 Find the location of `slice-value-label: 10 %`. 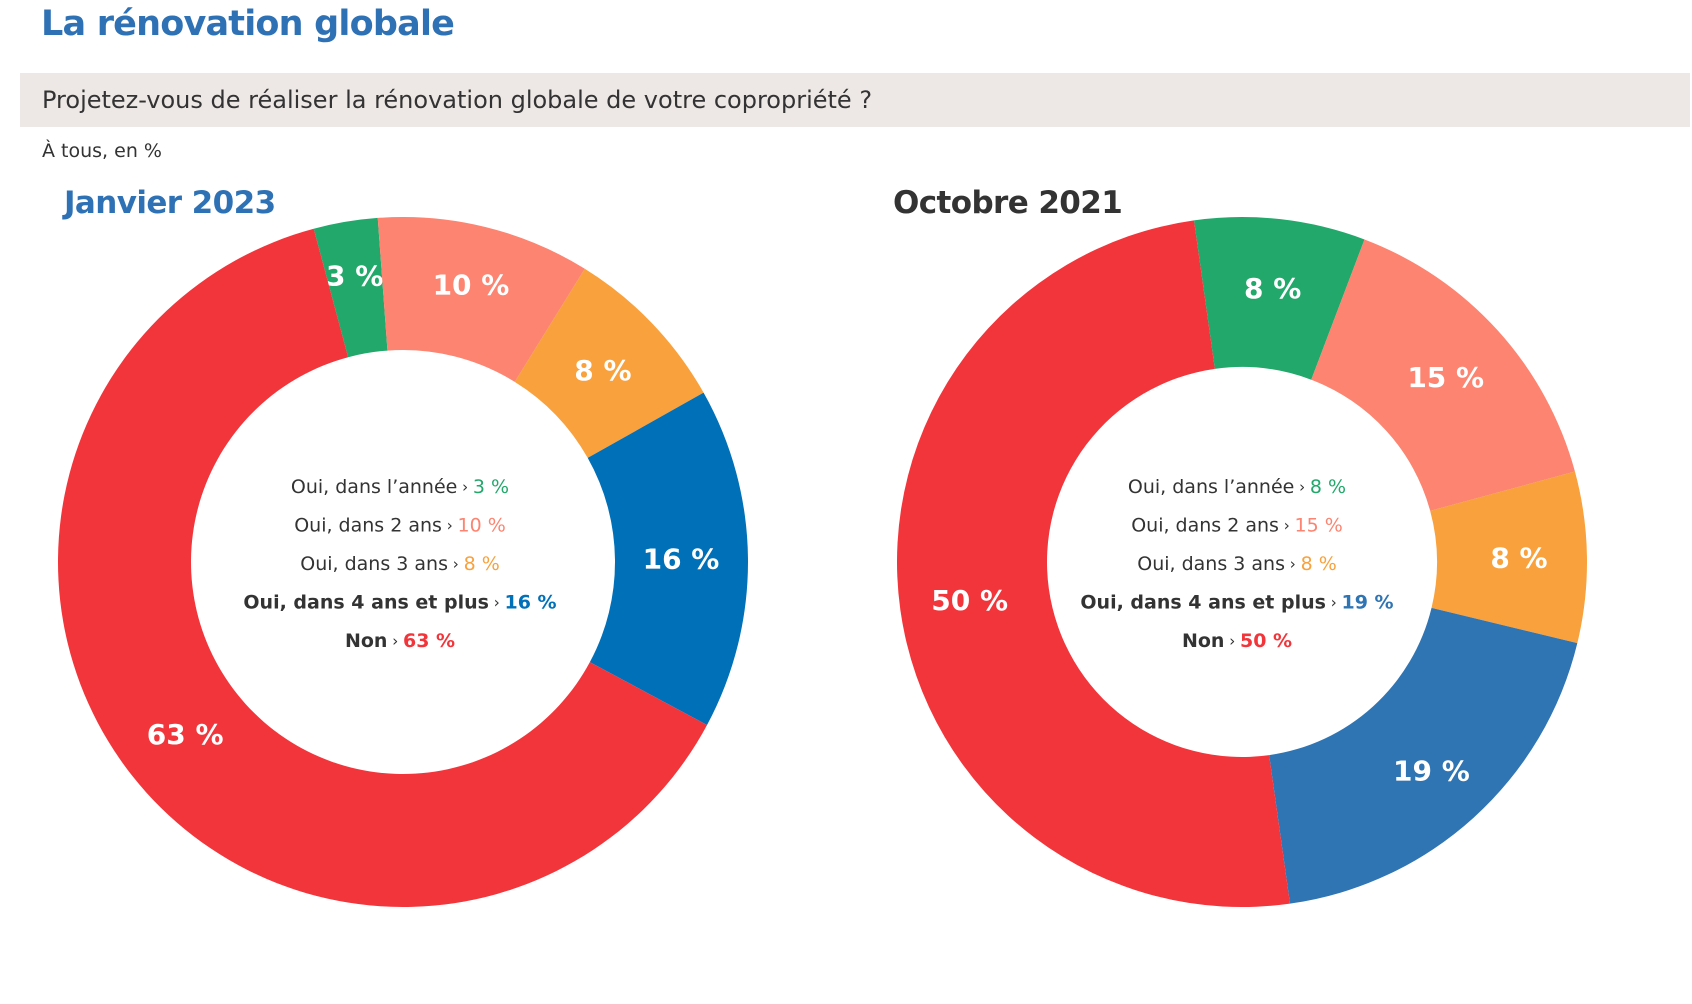

slice-value-label: 10 % is located at coordinates (471, 285).